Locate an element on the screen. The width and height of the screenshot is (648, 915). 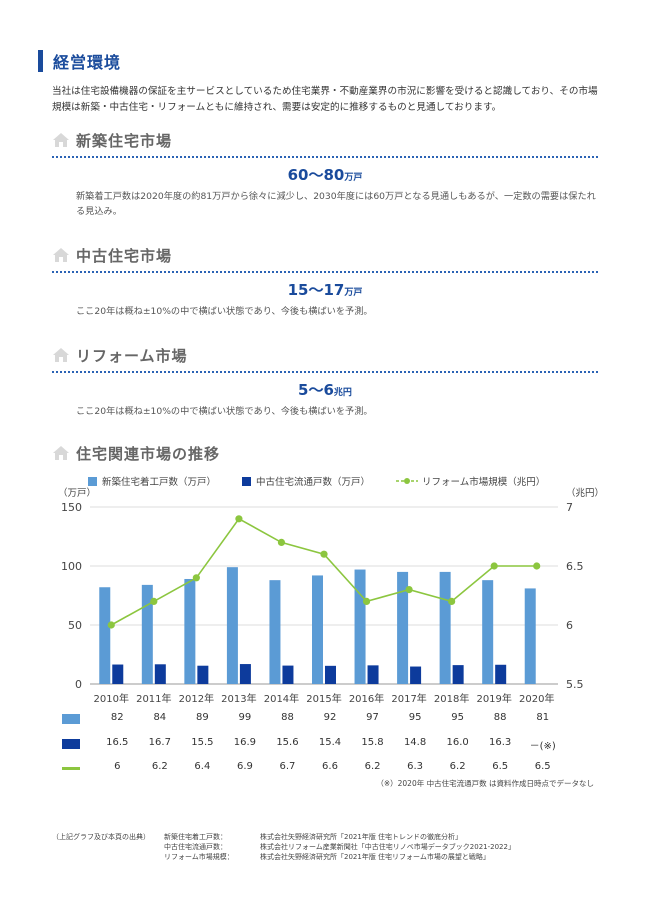
left-tick-label: 150 is located at coordinates (71, 507).